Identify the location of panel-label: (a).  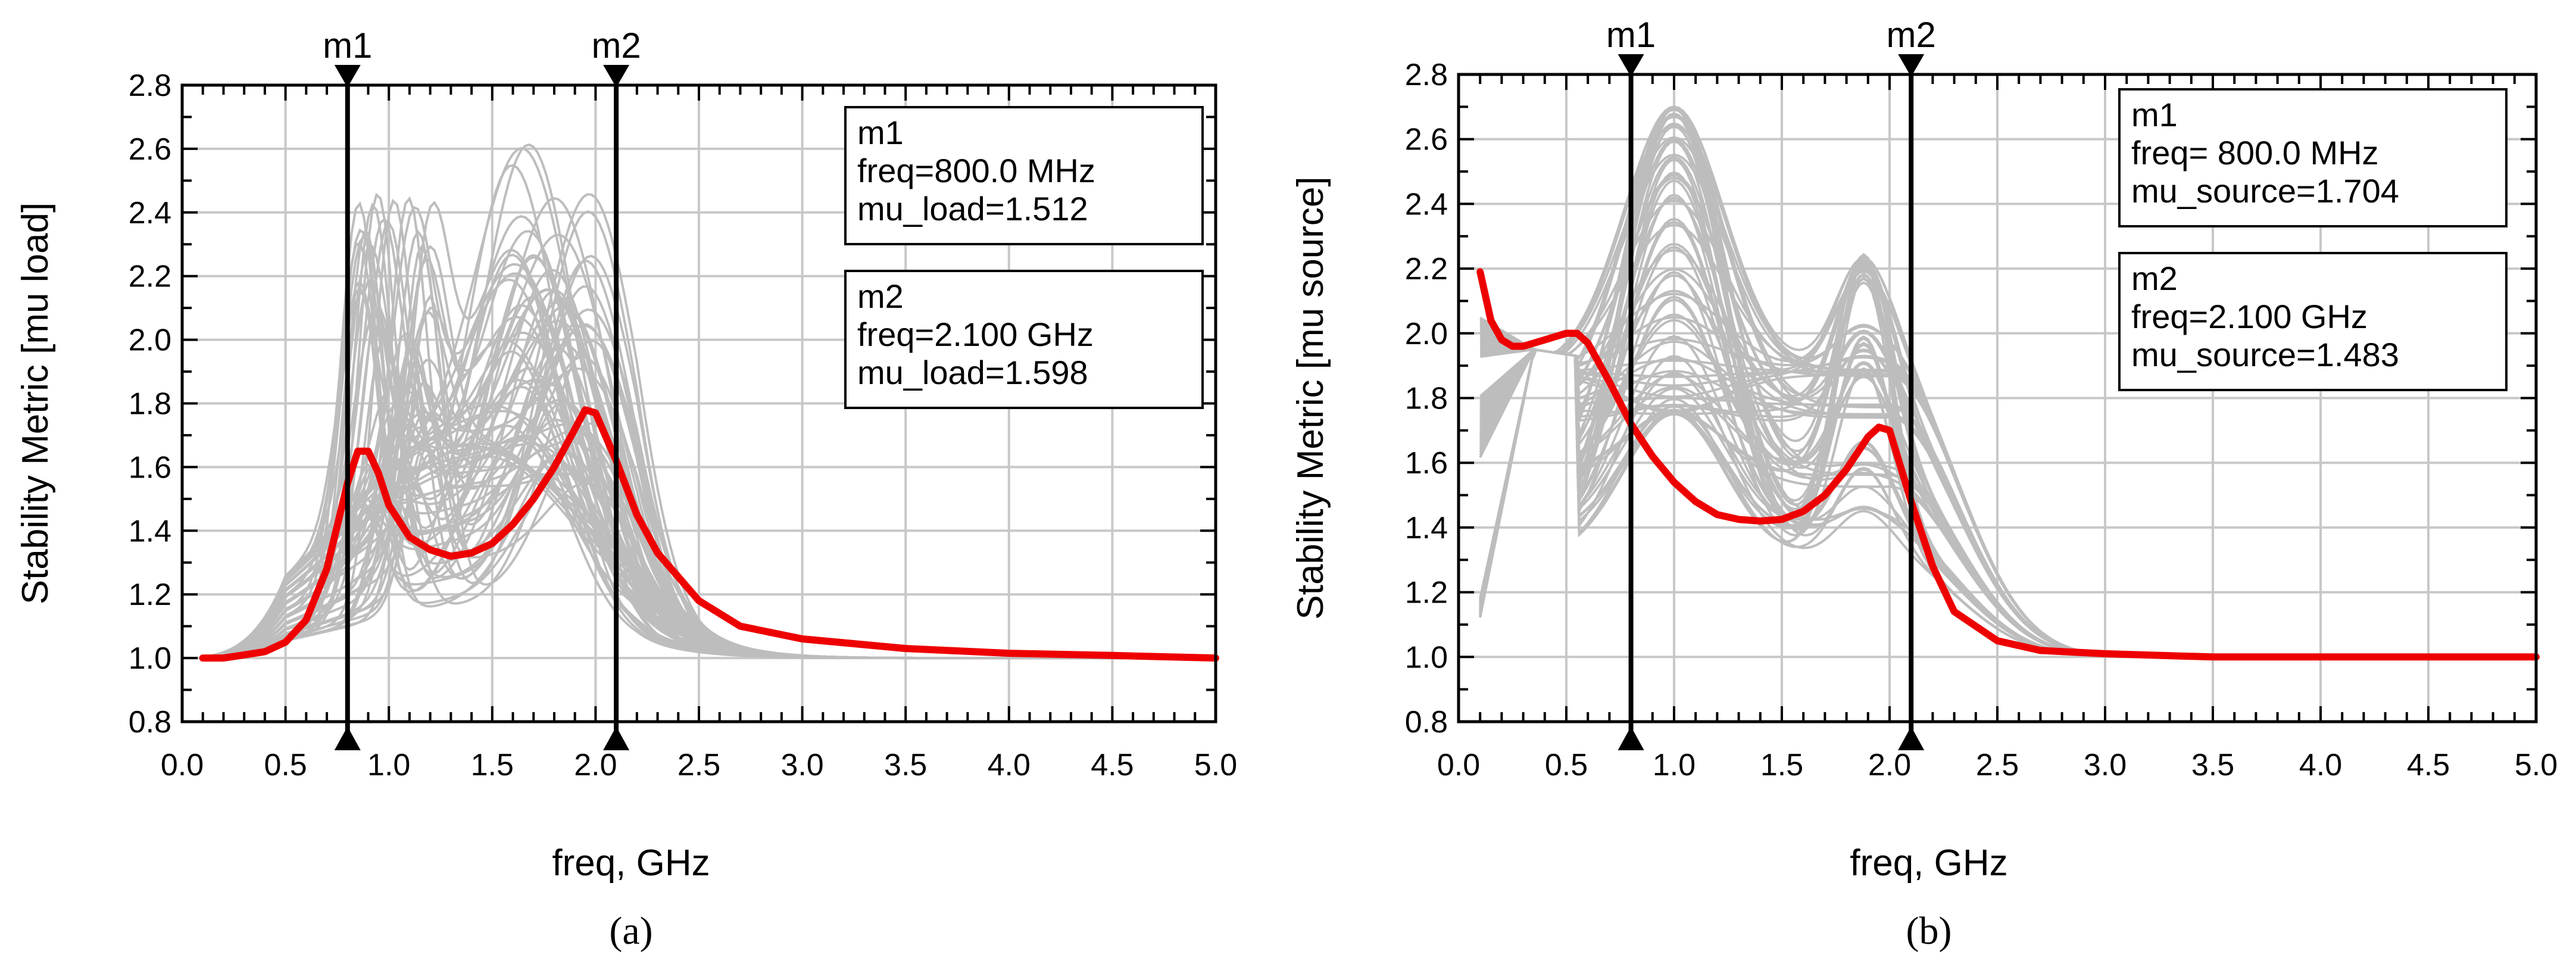
(630, 931).